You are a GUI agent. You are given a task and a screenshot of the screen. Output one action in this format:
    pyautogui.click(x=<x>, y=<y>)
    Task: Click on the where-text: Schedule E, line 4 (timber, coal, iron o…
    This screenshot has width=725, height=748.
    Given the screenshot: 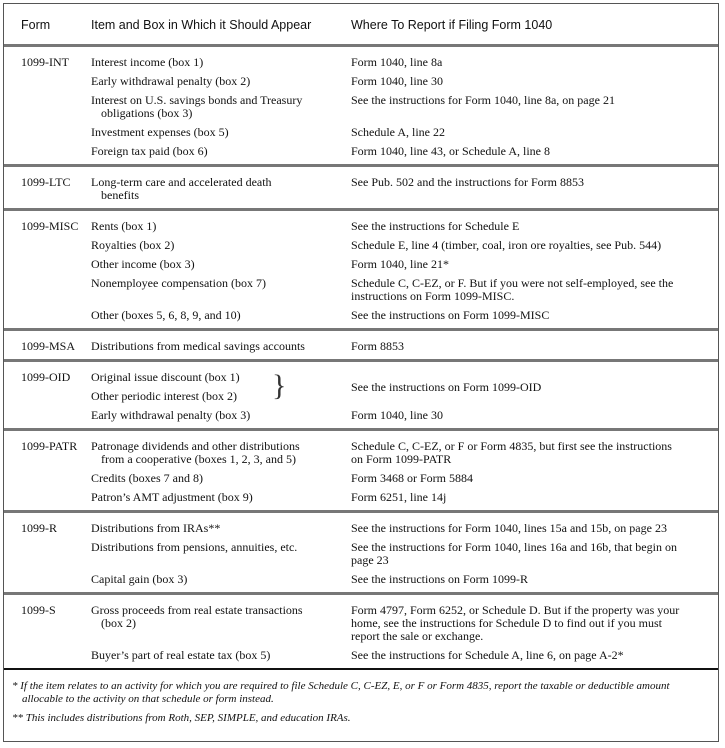 What is the action you would take?
    pyautogui.click(x=506, y=245)
    